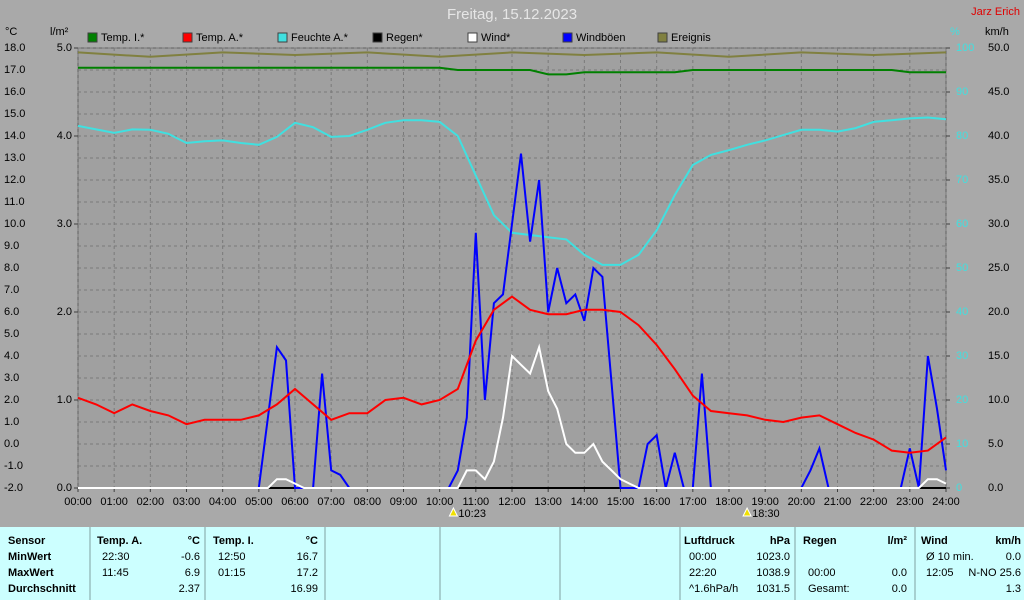  I want to click on x-tick-label: 13:00, so click(548, 502).